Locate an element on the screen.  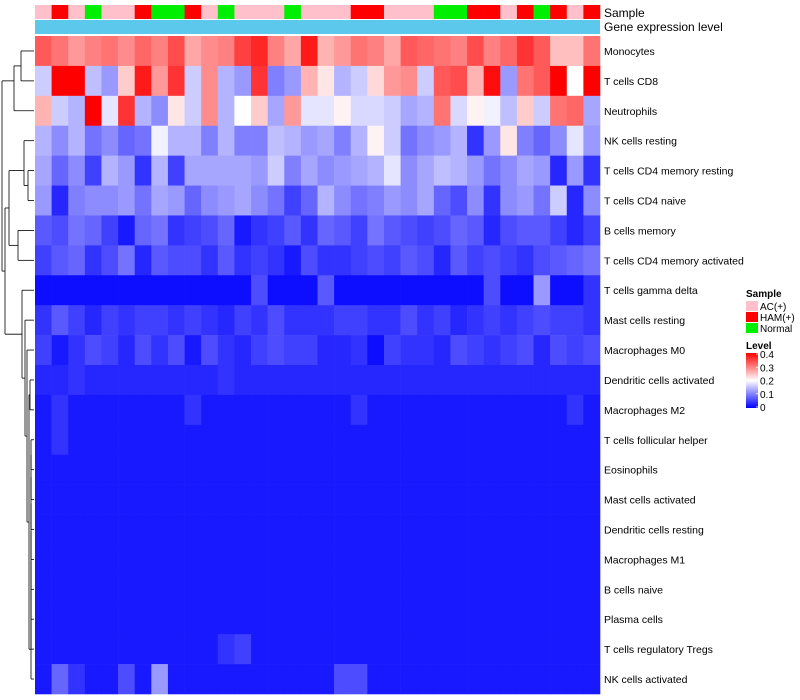
row-label: B cells memory is located at coordinates (640, 231).